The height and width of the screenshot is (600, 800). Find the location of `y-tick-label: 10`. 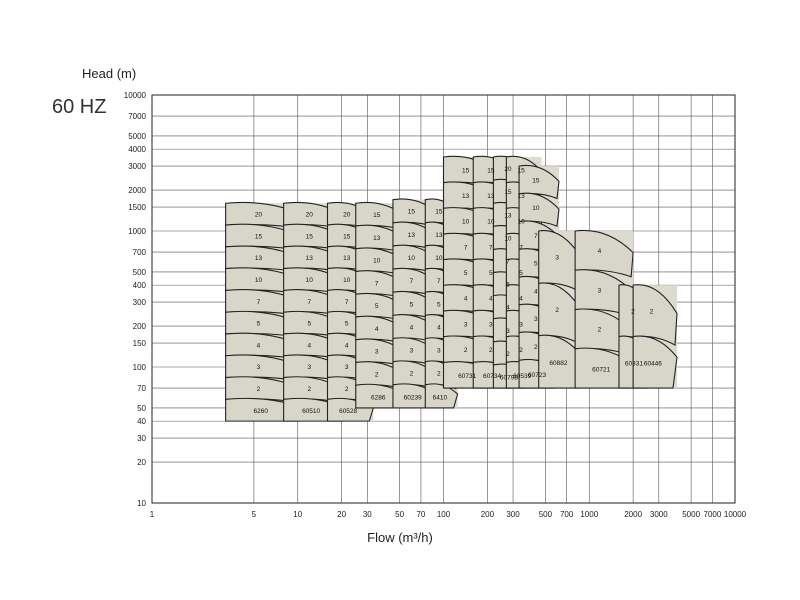

y-tick-label: 10 is located at coordinates (141, 503).